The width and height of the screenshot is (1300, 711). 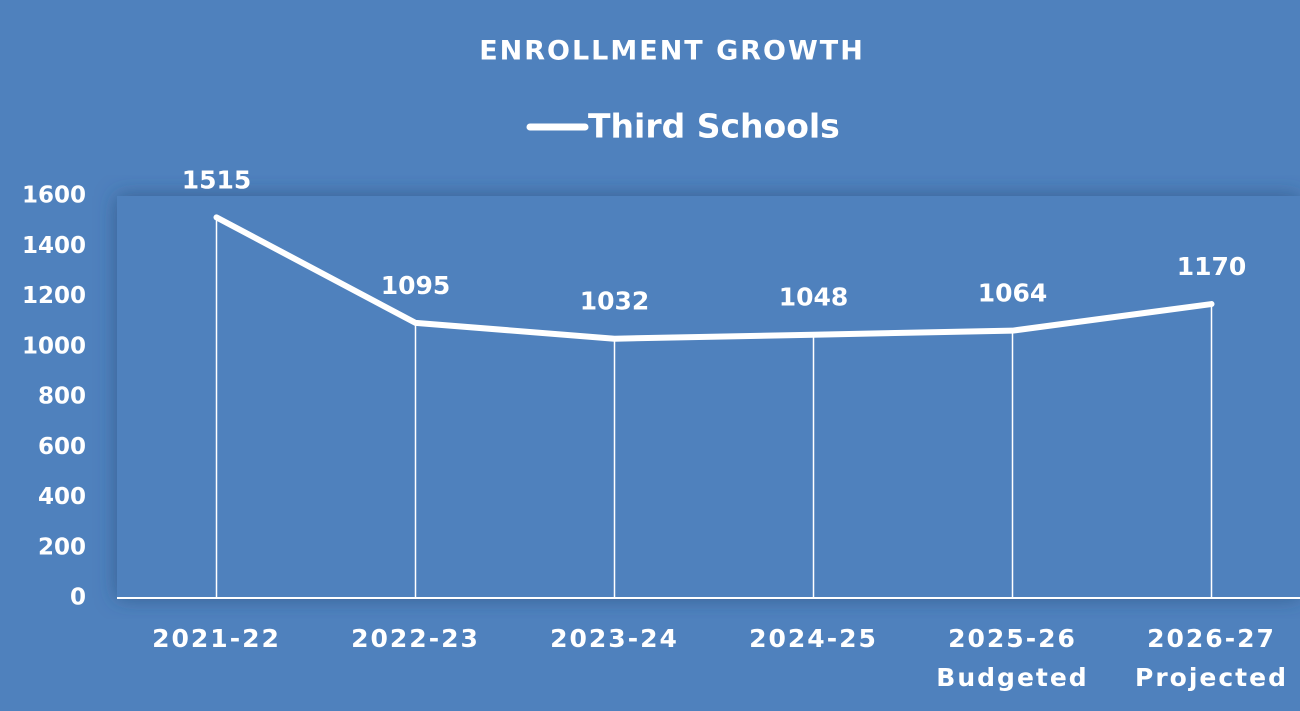 I want to click on y-tick-label: 1200, so click(x=54, y=296).